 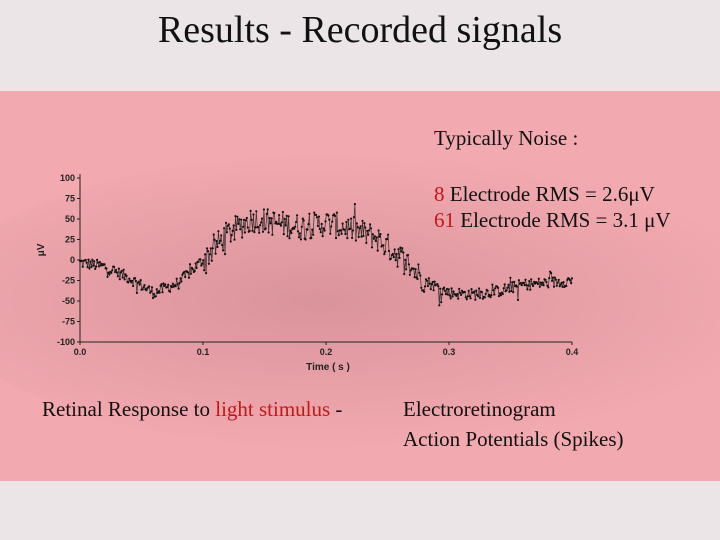 What do you see at coordinates (336, 409) in the screenshot?
I see `caption-suffix: -` at bounding box center [336, 409].